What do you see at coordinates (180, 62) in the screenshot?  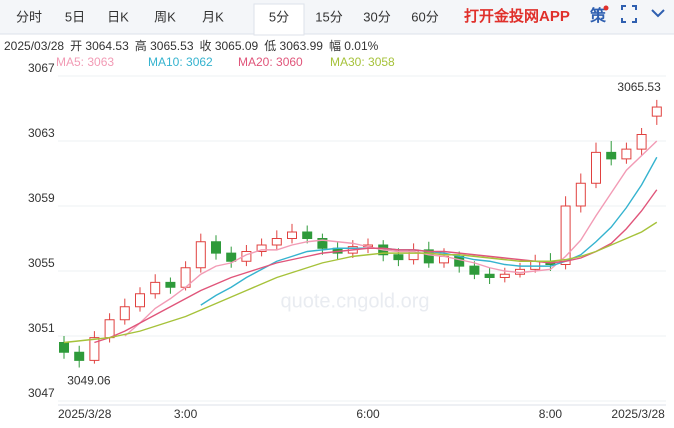 I see `legend-entry: MA10: 3062` at bounding box center [180, 62].